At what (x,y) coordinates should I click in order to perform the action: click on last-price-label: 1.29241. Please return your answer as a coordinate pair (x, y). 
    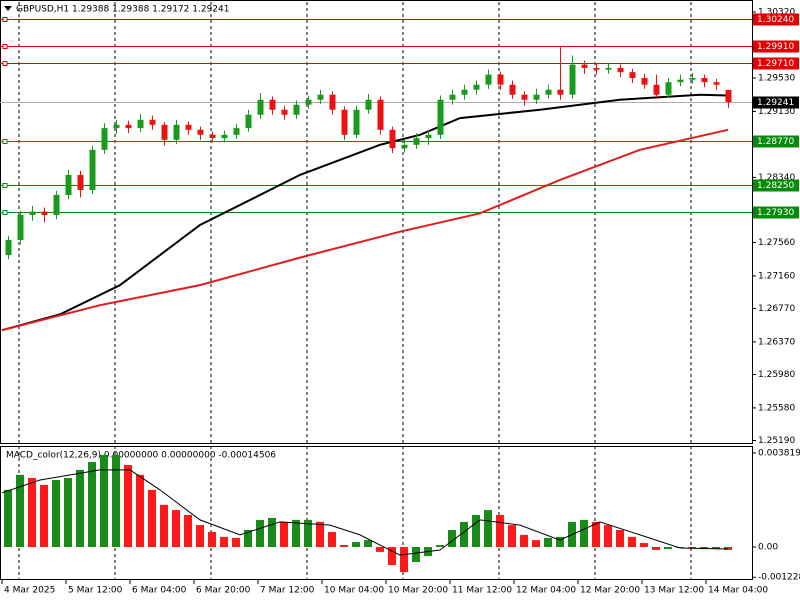
    Looking at the image, I should click on (775, 103).